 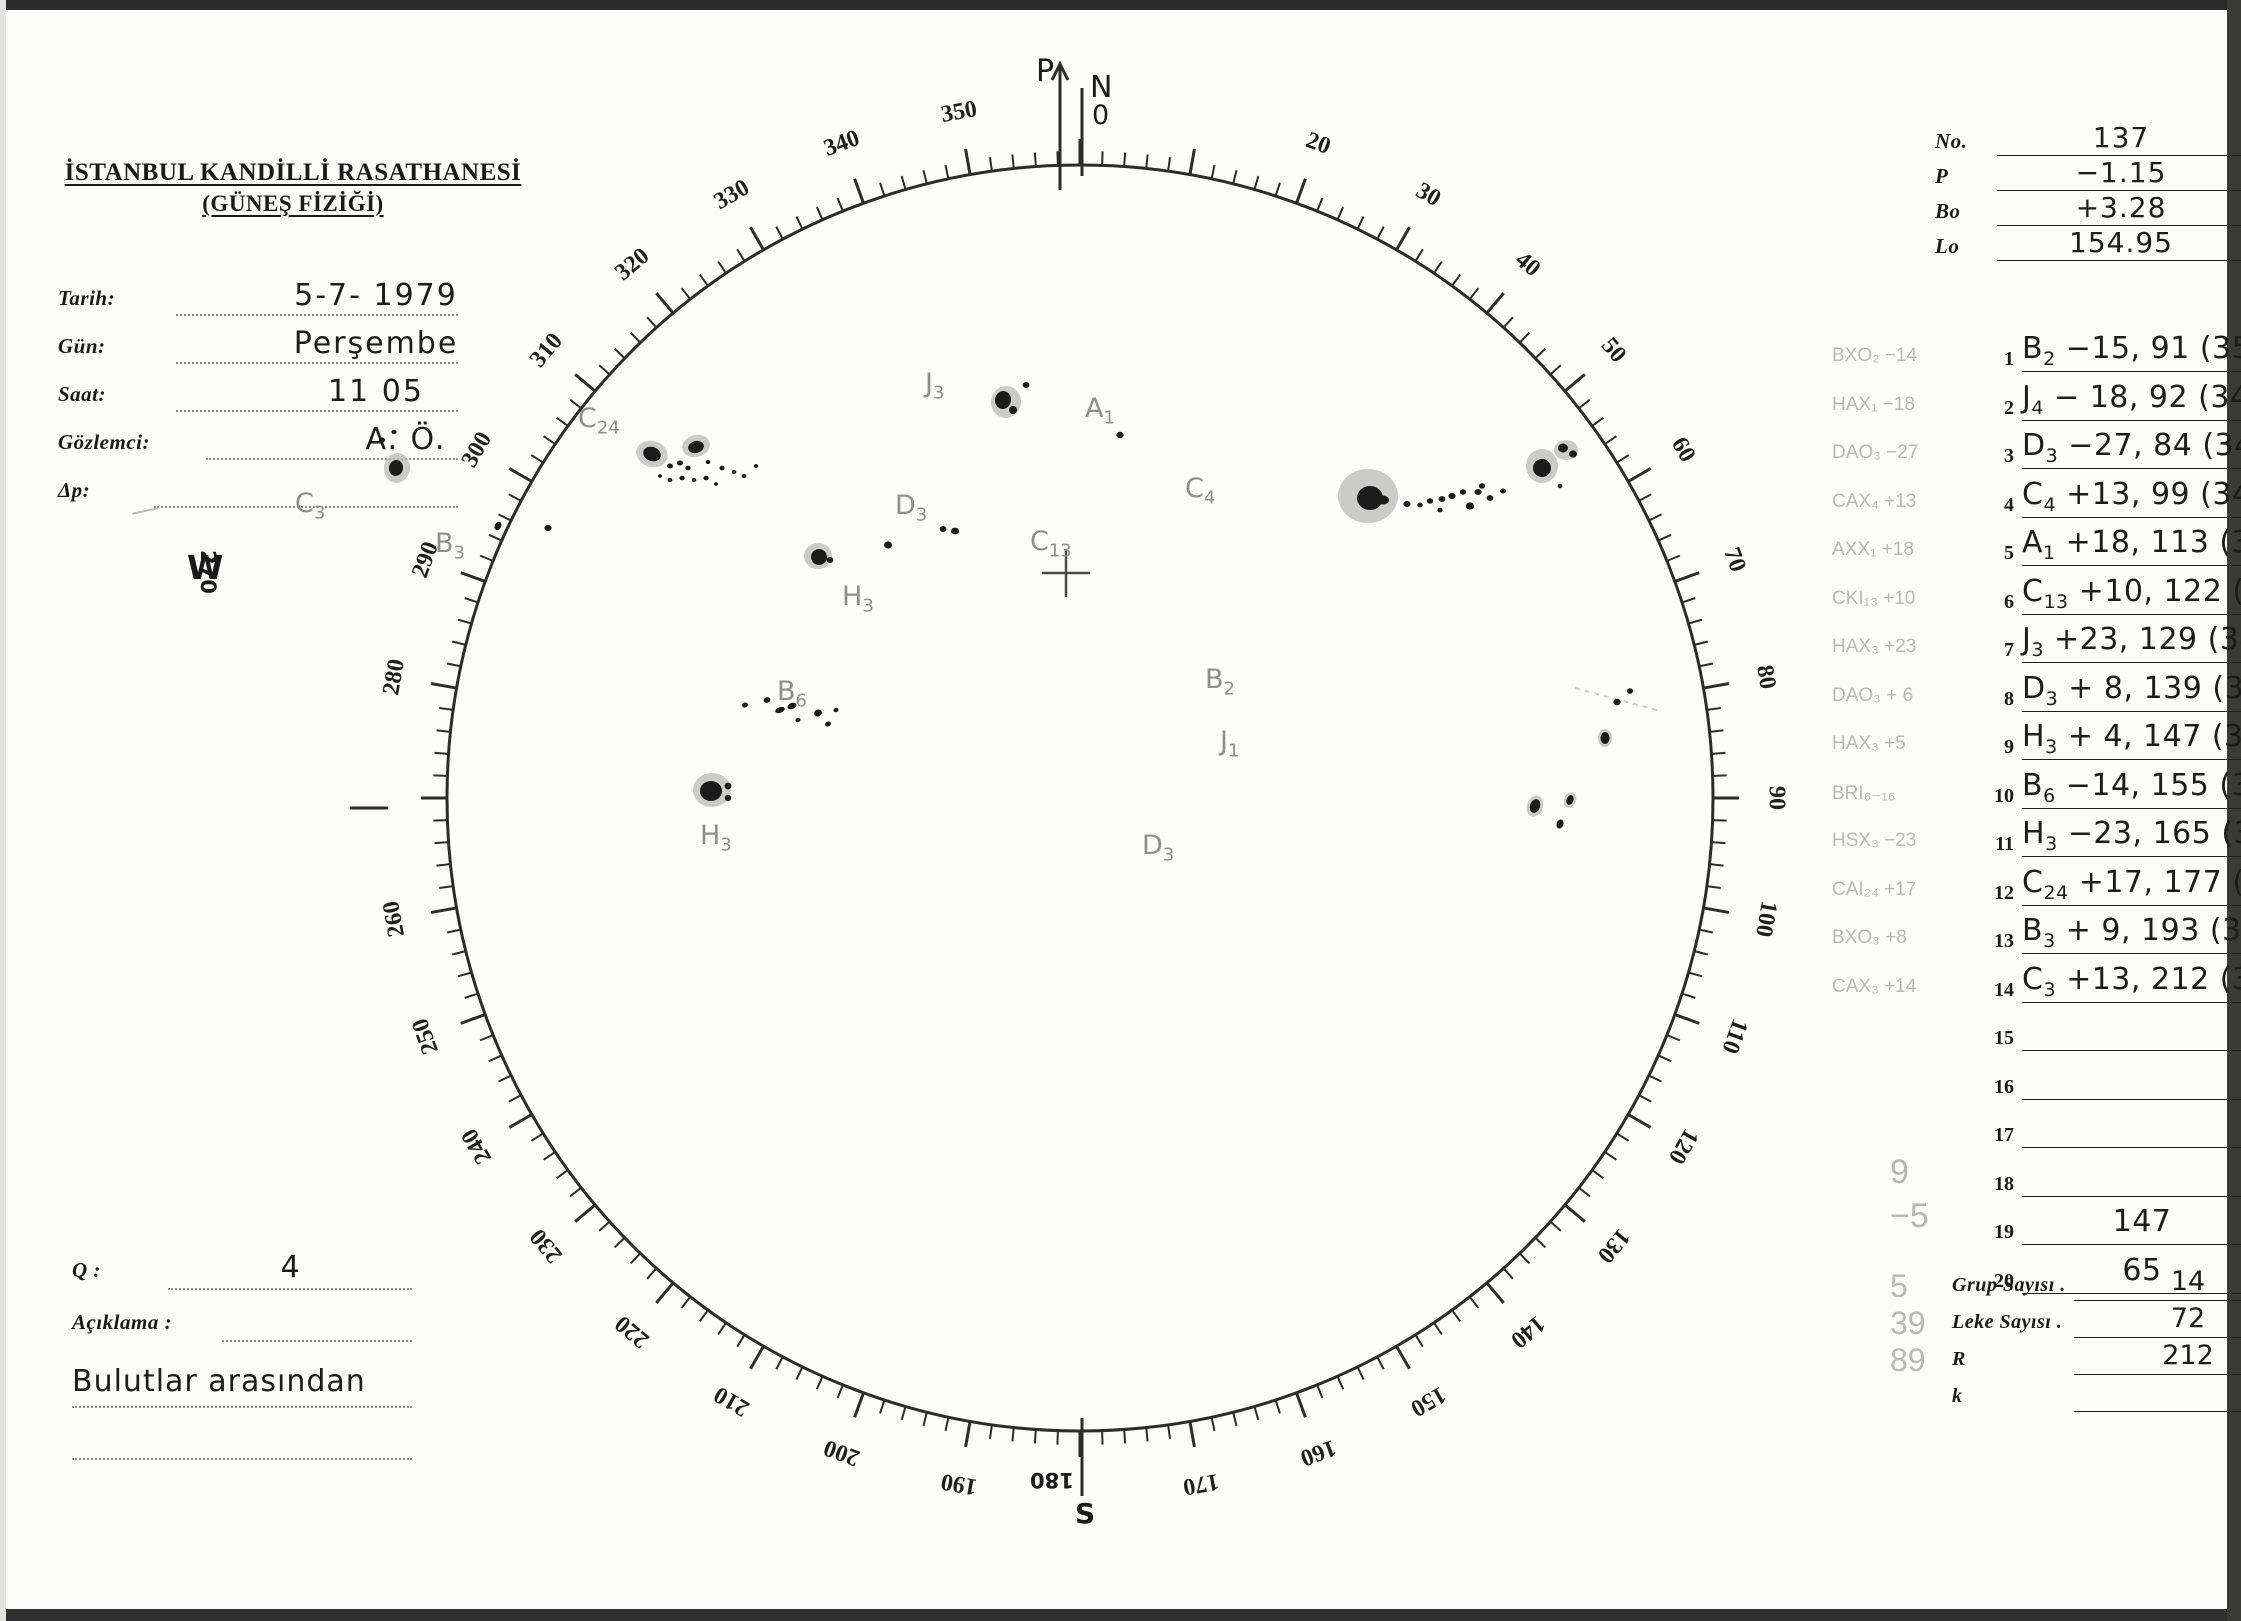 What do you see at coordinates (2131, 932) in the screenshot?
I see `group-measurement: B3 + 9, 193 (346)` at bounding box center [2131, 932].